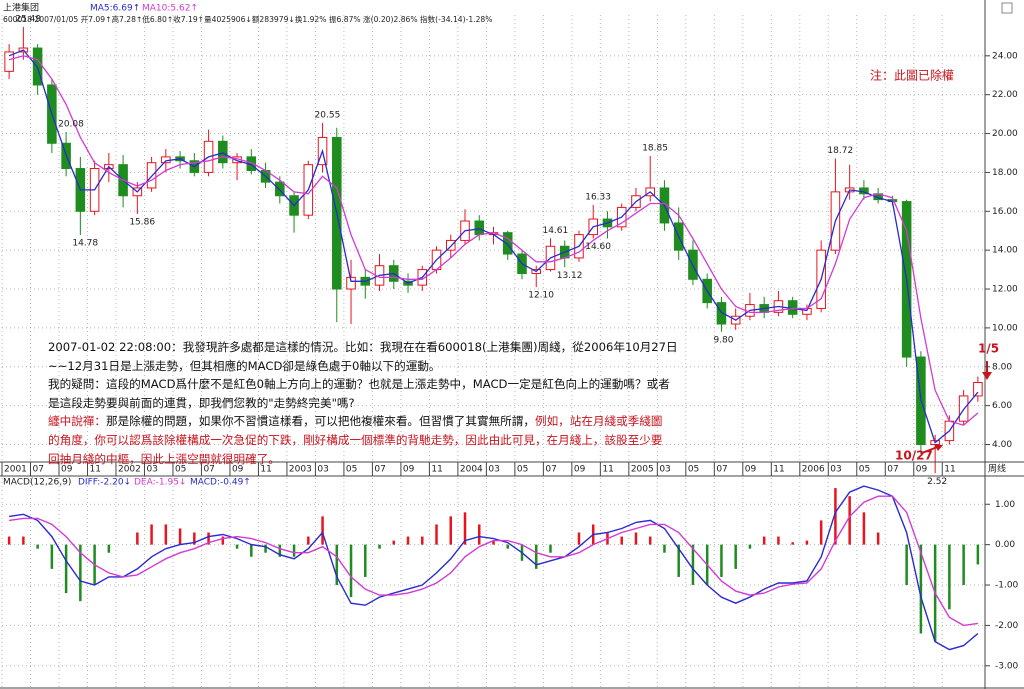 The width and height of the screenshot is (1024, 689). I want to click on extreme-label: 12.10, so click(541, 296).